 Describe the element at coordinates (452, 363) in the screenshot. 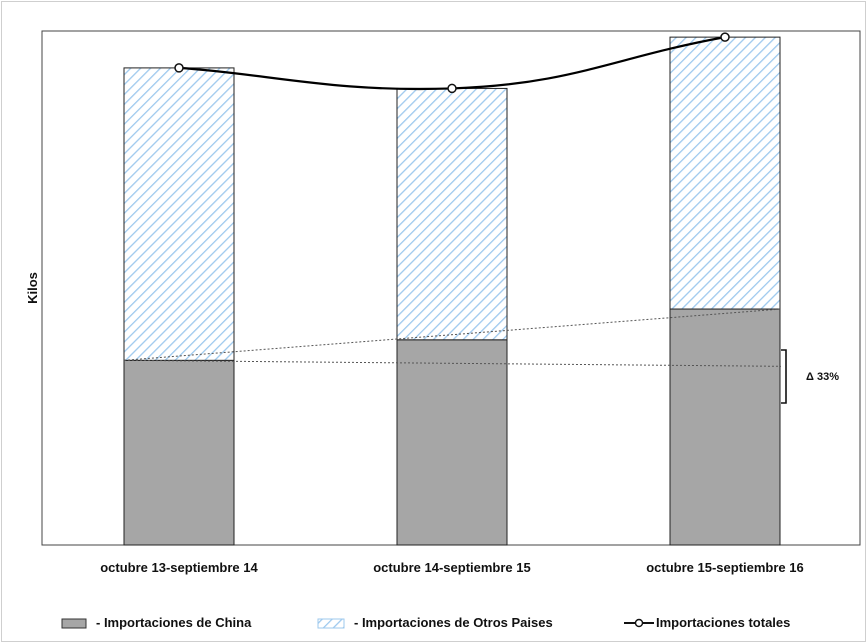

I see `reference-line-baseline` at that location.